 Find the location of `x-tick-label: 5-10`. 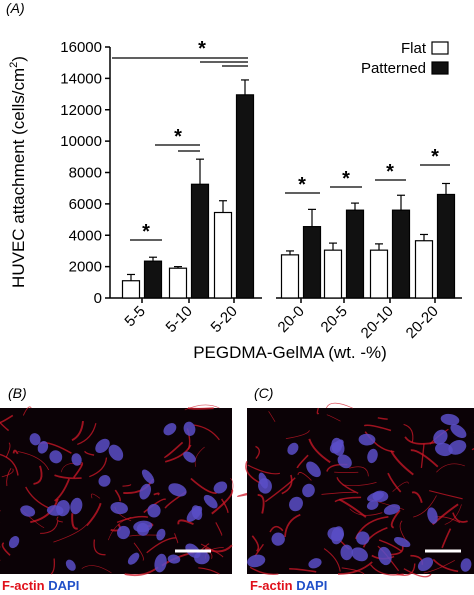

x-tick-label: 5-10 is located at coordinates (179, 319).